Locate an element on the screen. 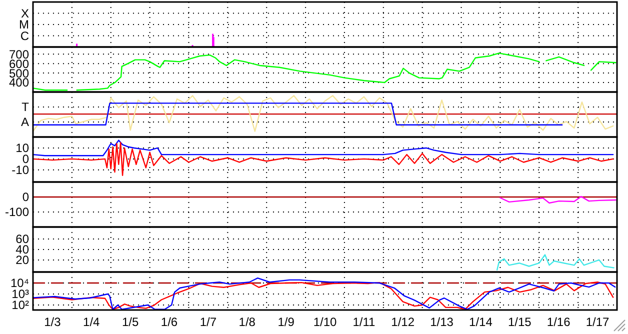 Image resolution: width=628 pixels, height=334 pixels. x-tick-label: 1/10 is located at coordinates (325, 322).